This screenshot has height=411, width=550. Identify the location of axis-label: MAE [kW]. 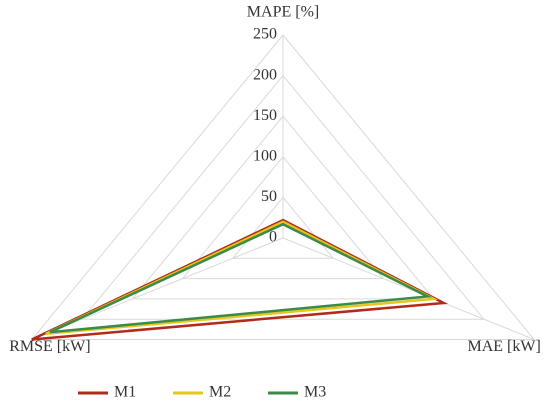
(503, 346).